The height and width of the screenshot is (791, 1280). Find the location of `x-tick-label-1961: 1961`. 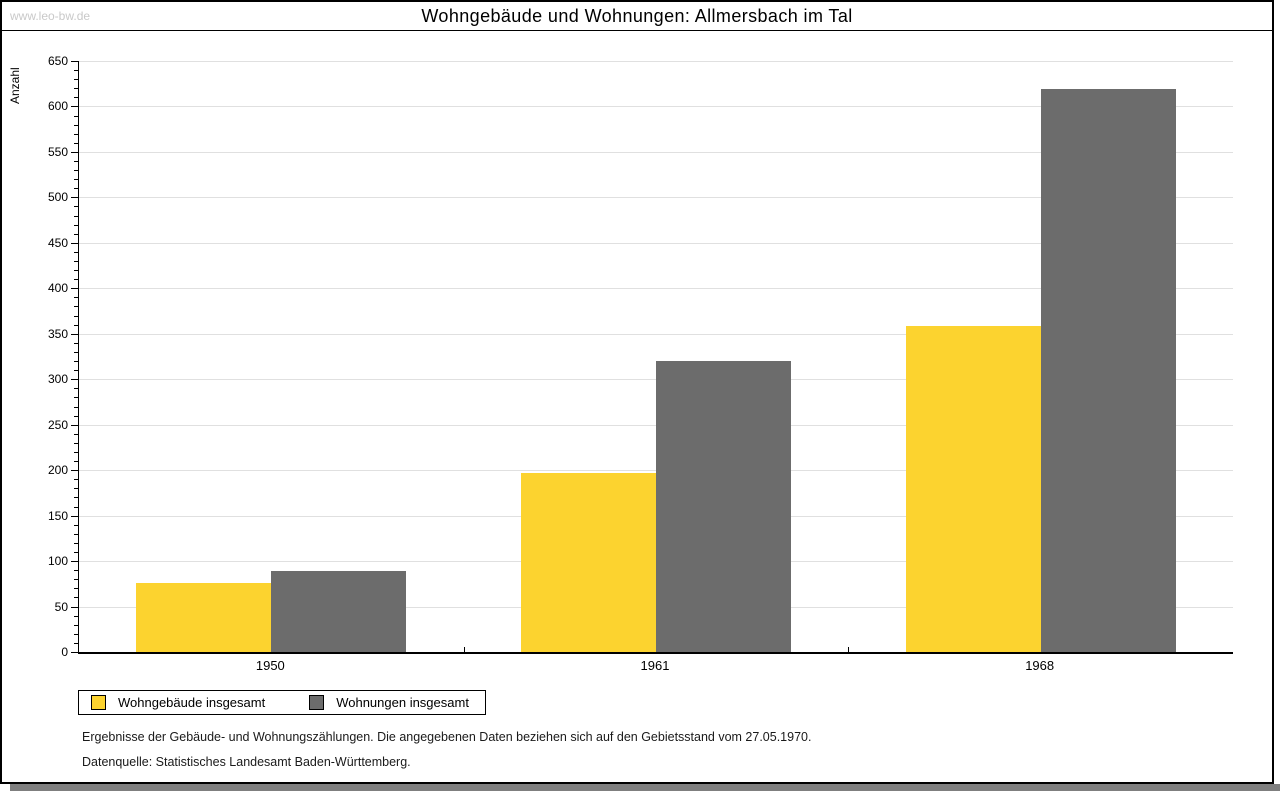

x-tick-label-1961: 1961 is located at coordinates (655, 665).